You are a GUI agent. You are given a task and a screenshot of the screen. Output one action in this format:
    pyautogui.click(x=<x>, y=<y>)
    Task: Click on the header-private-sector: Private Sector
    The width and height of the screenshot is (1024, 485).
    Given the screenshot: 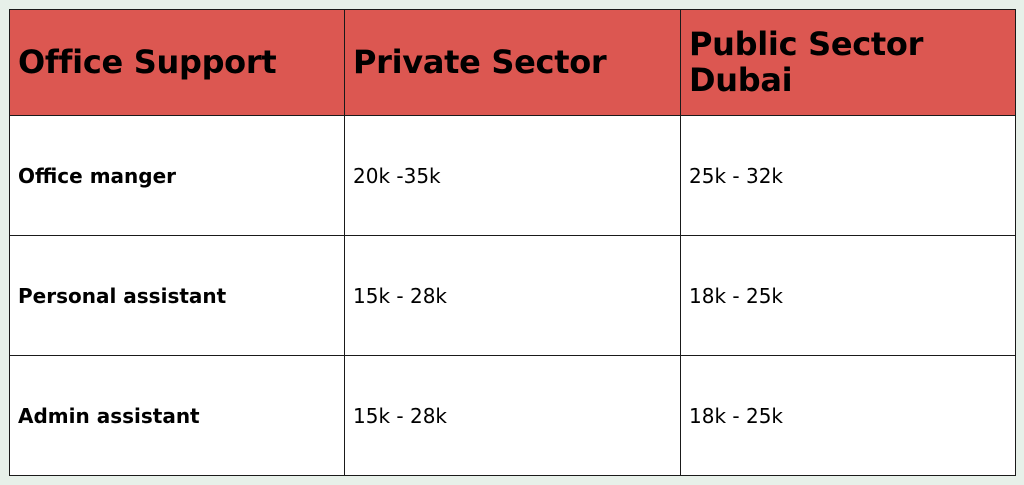 What is the action you would take?
    pyautogui.click(x=512, y=62)
    